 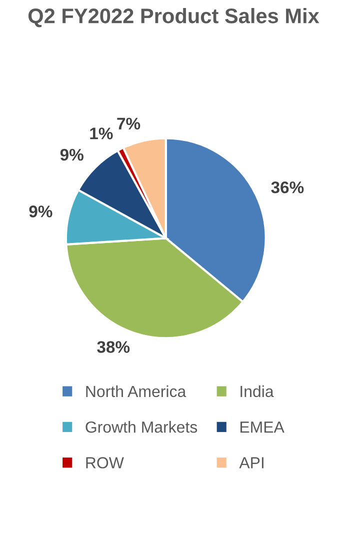 What do you see at coordinates (251, 462) in the screenshot?
I see `legend-label: API` at bounding box center [251, 462].